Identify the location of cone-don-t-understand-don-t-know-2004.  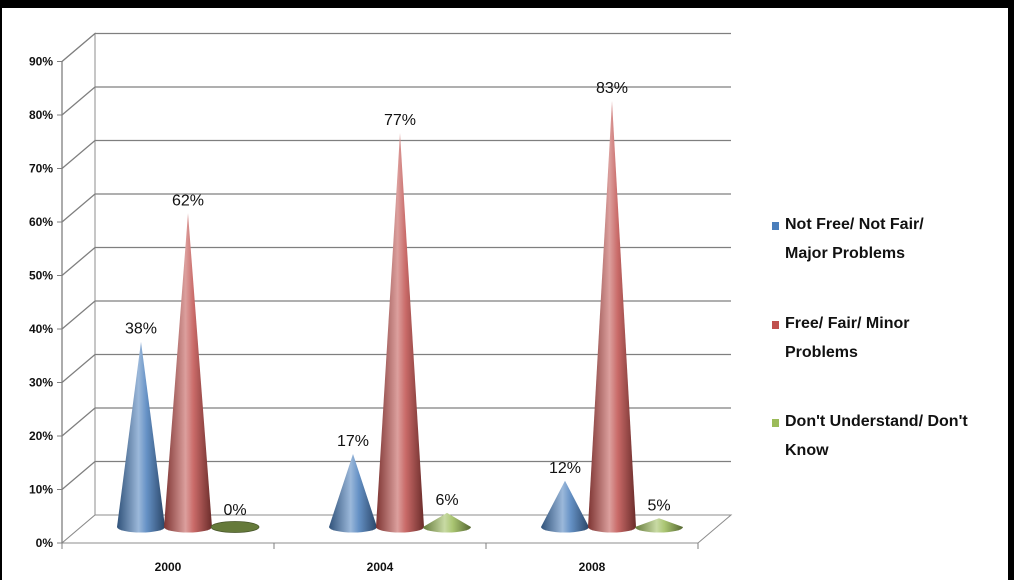
(447, 522).